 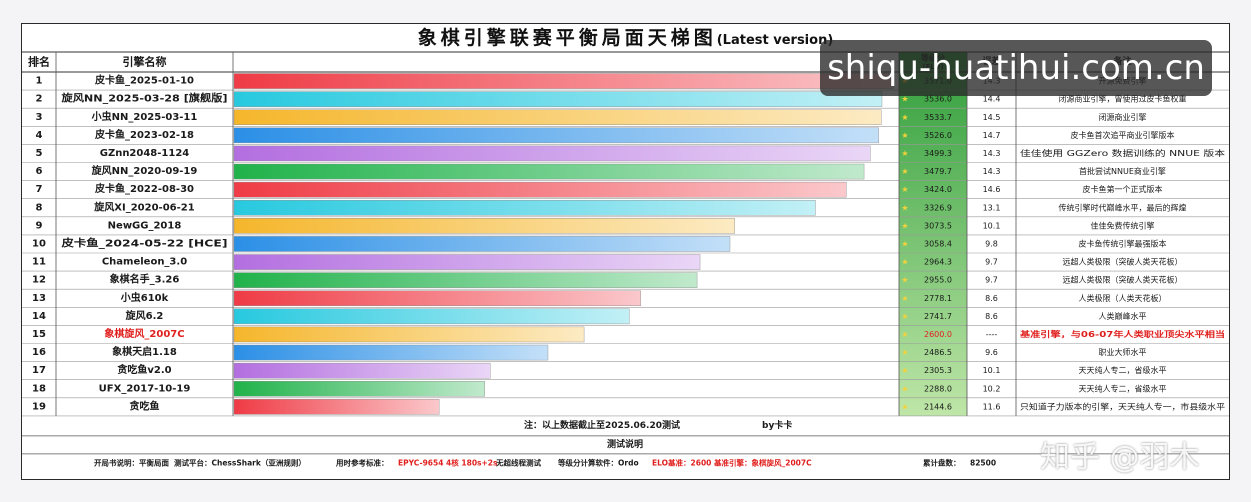 I want to click on row-elo-label: 2144.6, so click(x=938, y=406).